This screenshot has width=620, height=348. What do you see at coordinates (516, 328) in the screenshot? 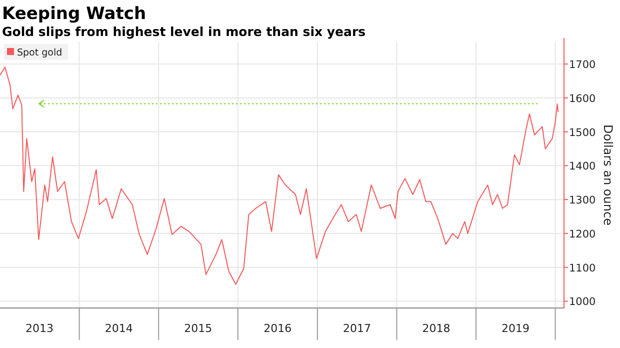
I see `x-tick-label: 2019` at bounding box center [516, 328].